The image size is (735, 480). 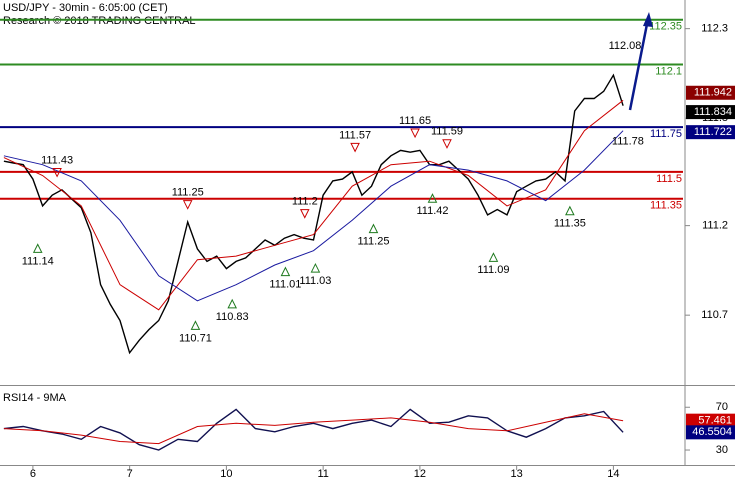 I want to click on annotation: 112.08, so click(x=625, y=46).